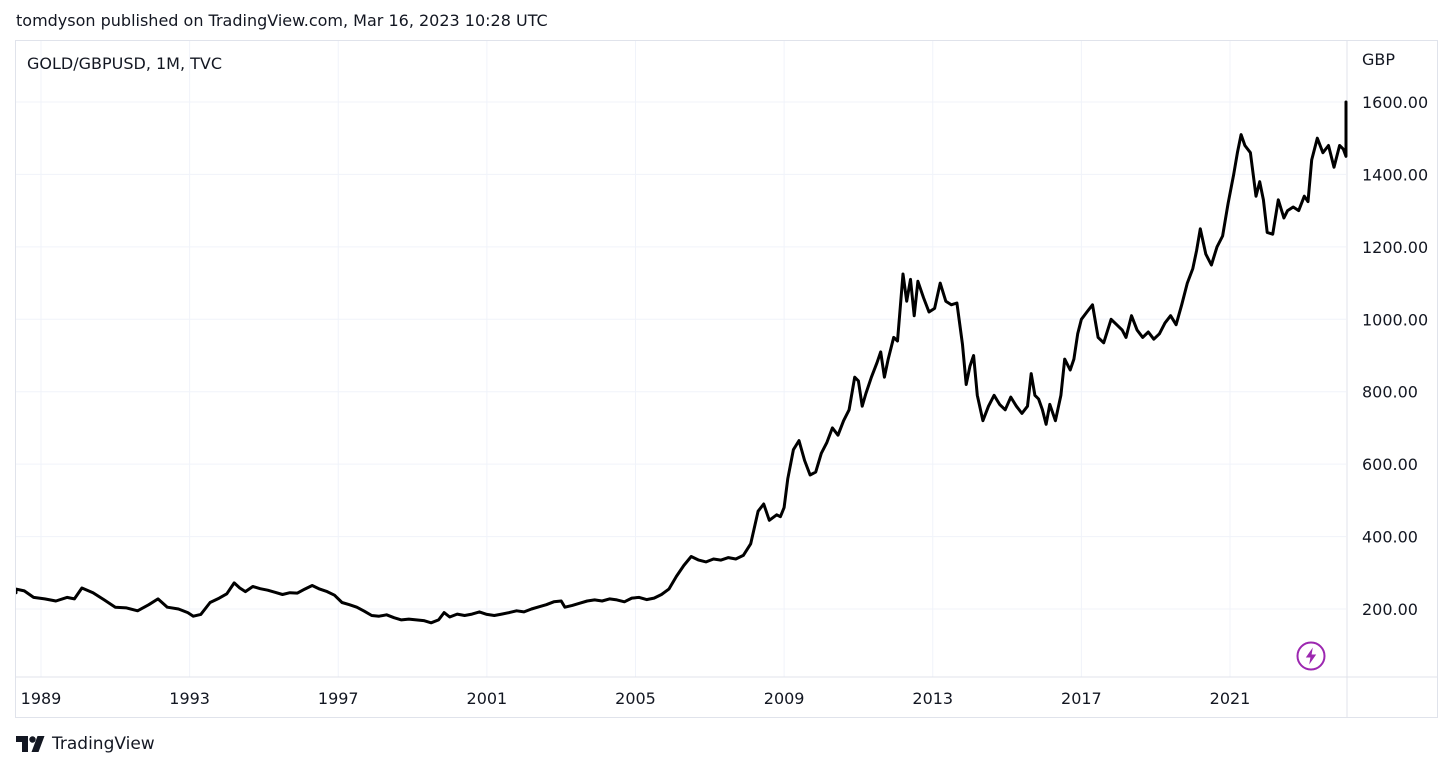 The height and width of the screenshot is (771, 1456). I want to click on y-tick-label: 800.00, so click(1390, 392).